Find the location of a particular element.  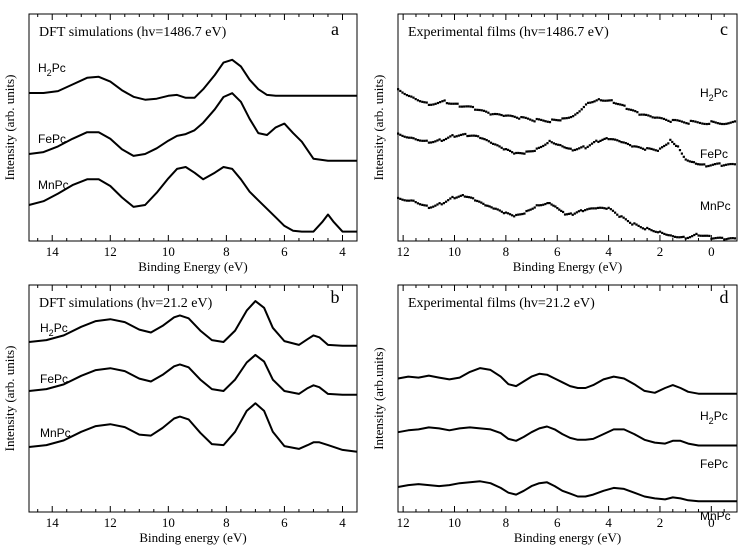

x-tick-label: 8 is located at coordinates (226, 522).